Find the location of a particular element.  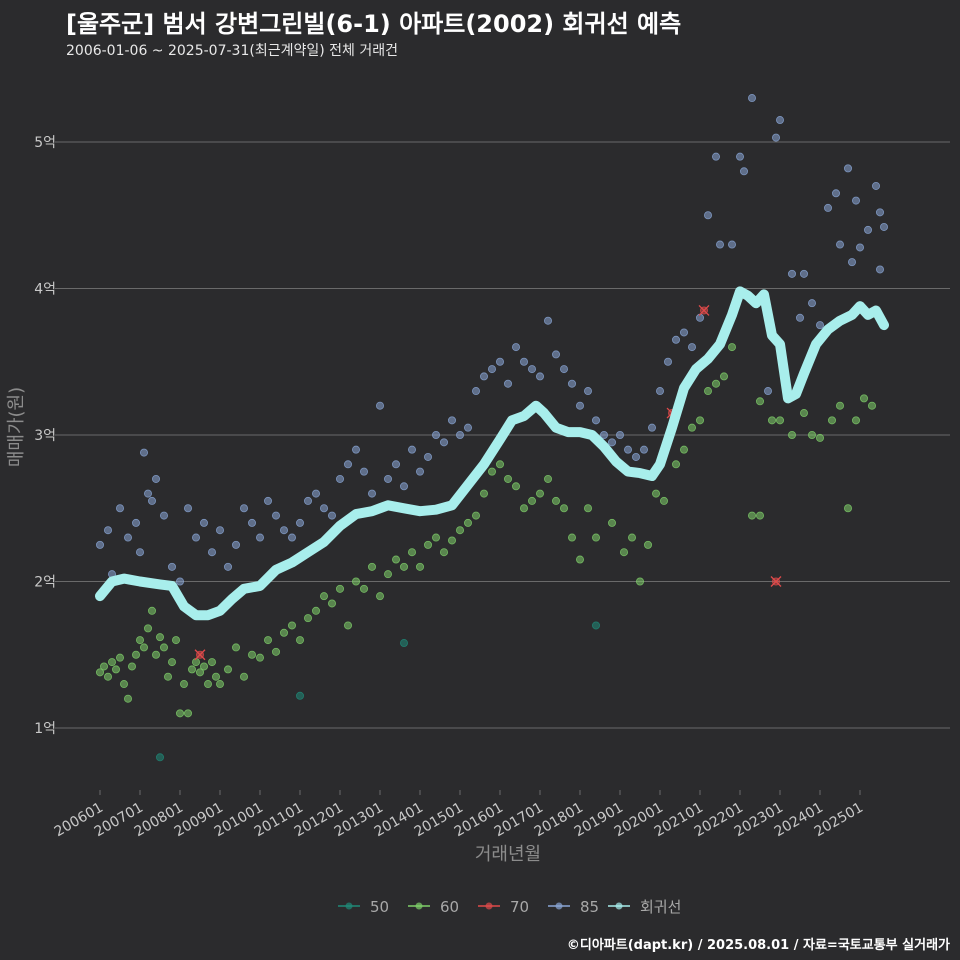

y-tick-label: 4억 is located at coordinates (45, 290).